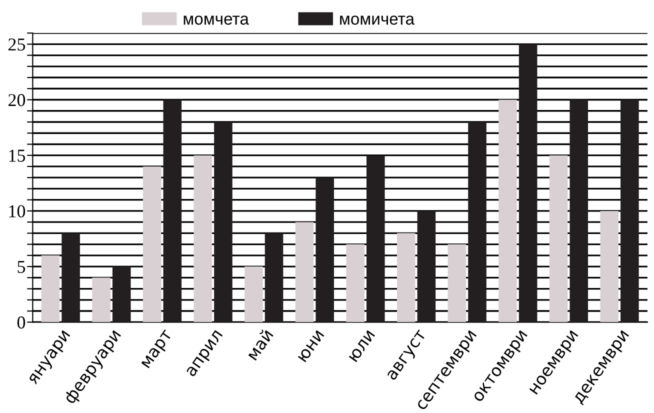 This screenshot has height=413, width=654. I want to click on legend-label: момичета, so click(377, 20).